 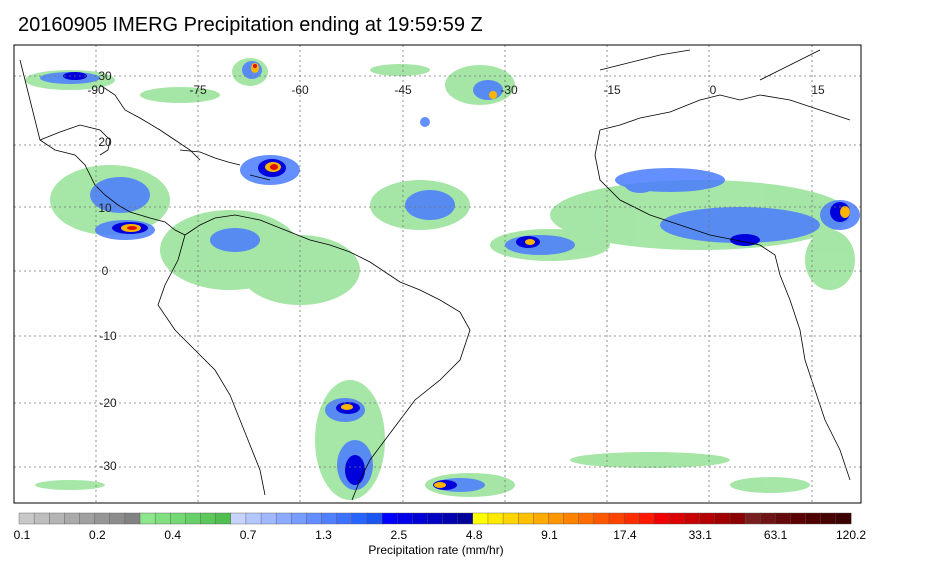 What do you see at coordinates (474, 535) in the screenshot?
I see `colorbar-tick-label: 4.8` at bounding box center [474, 535].